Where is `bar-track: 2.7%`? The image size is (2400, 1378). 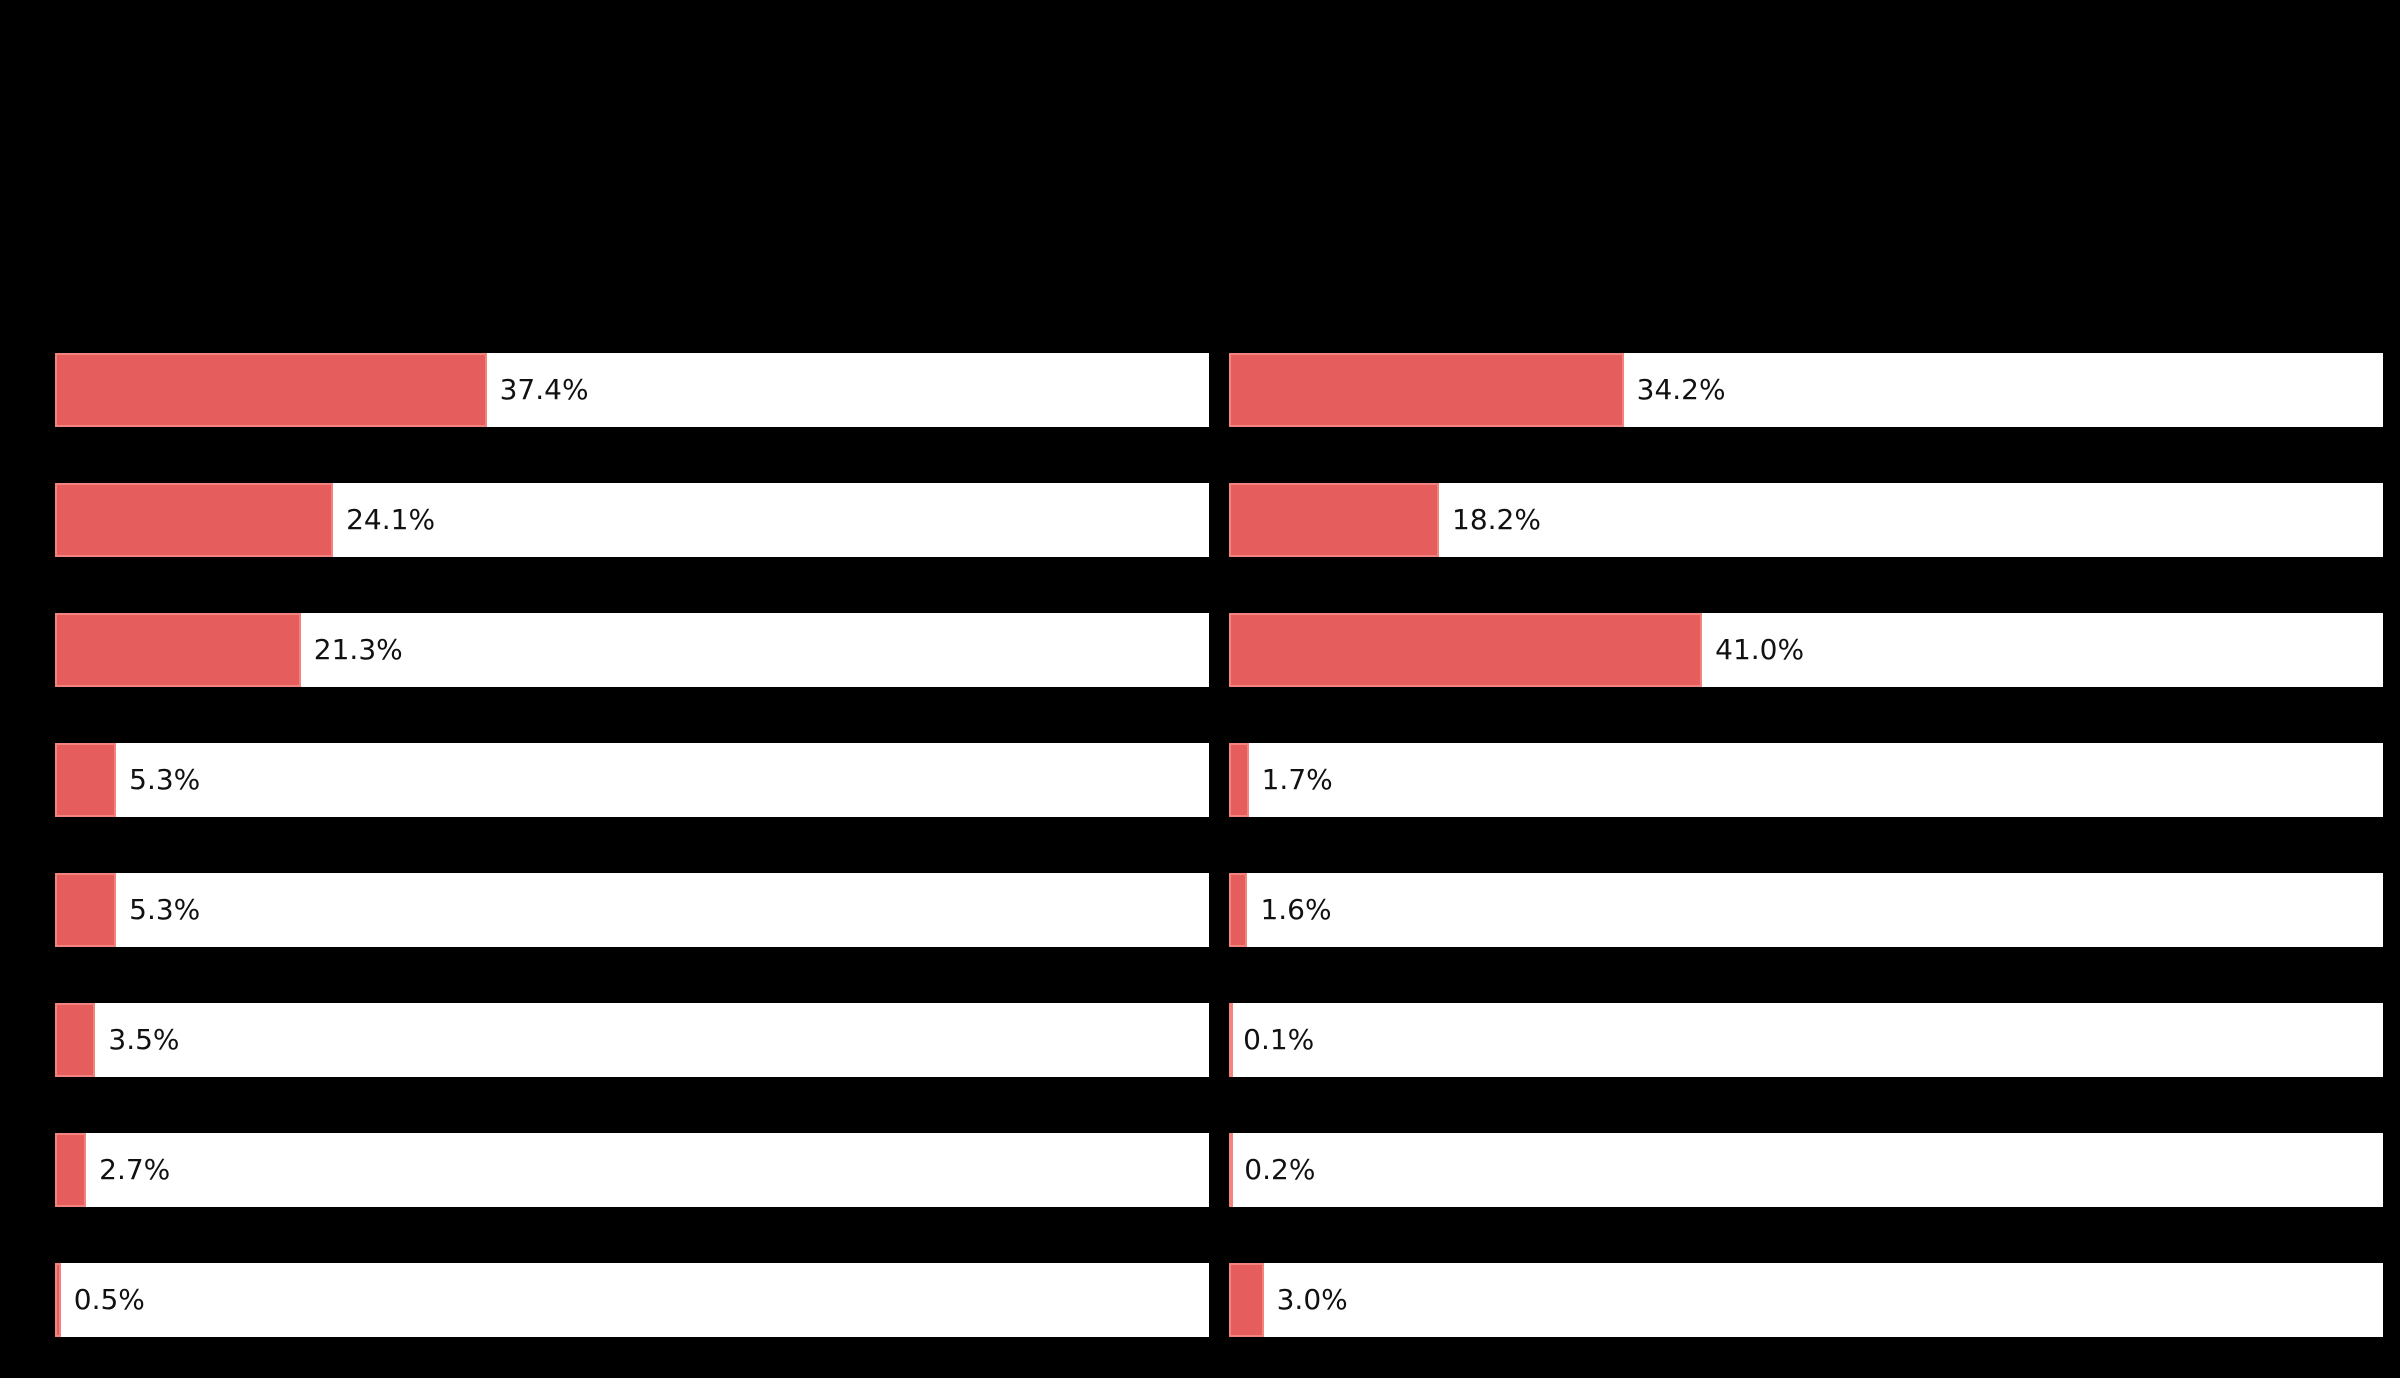
bar-track: 2.7% is located at coordinates (632, 1170).